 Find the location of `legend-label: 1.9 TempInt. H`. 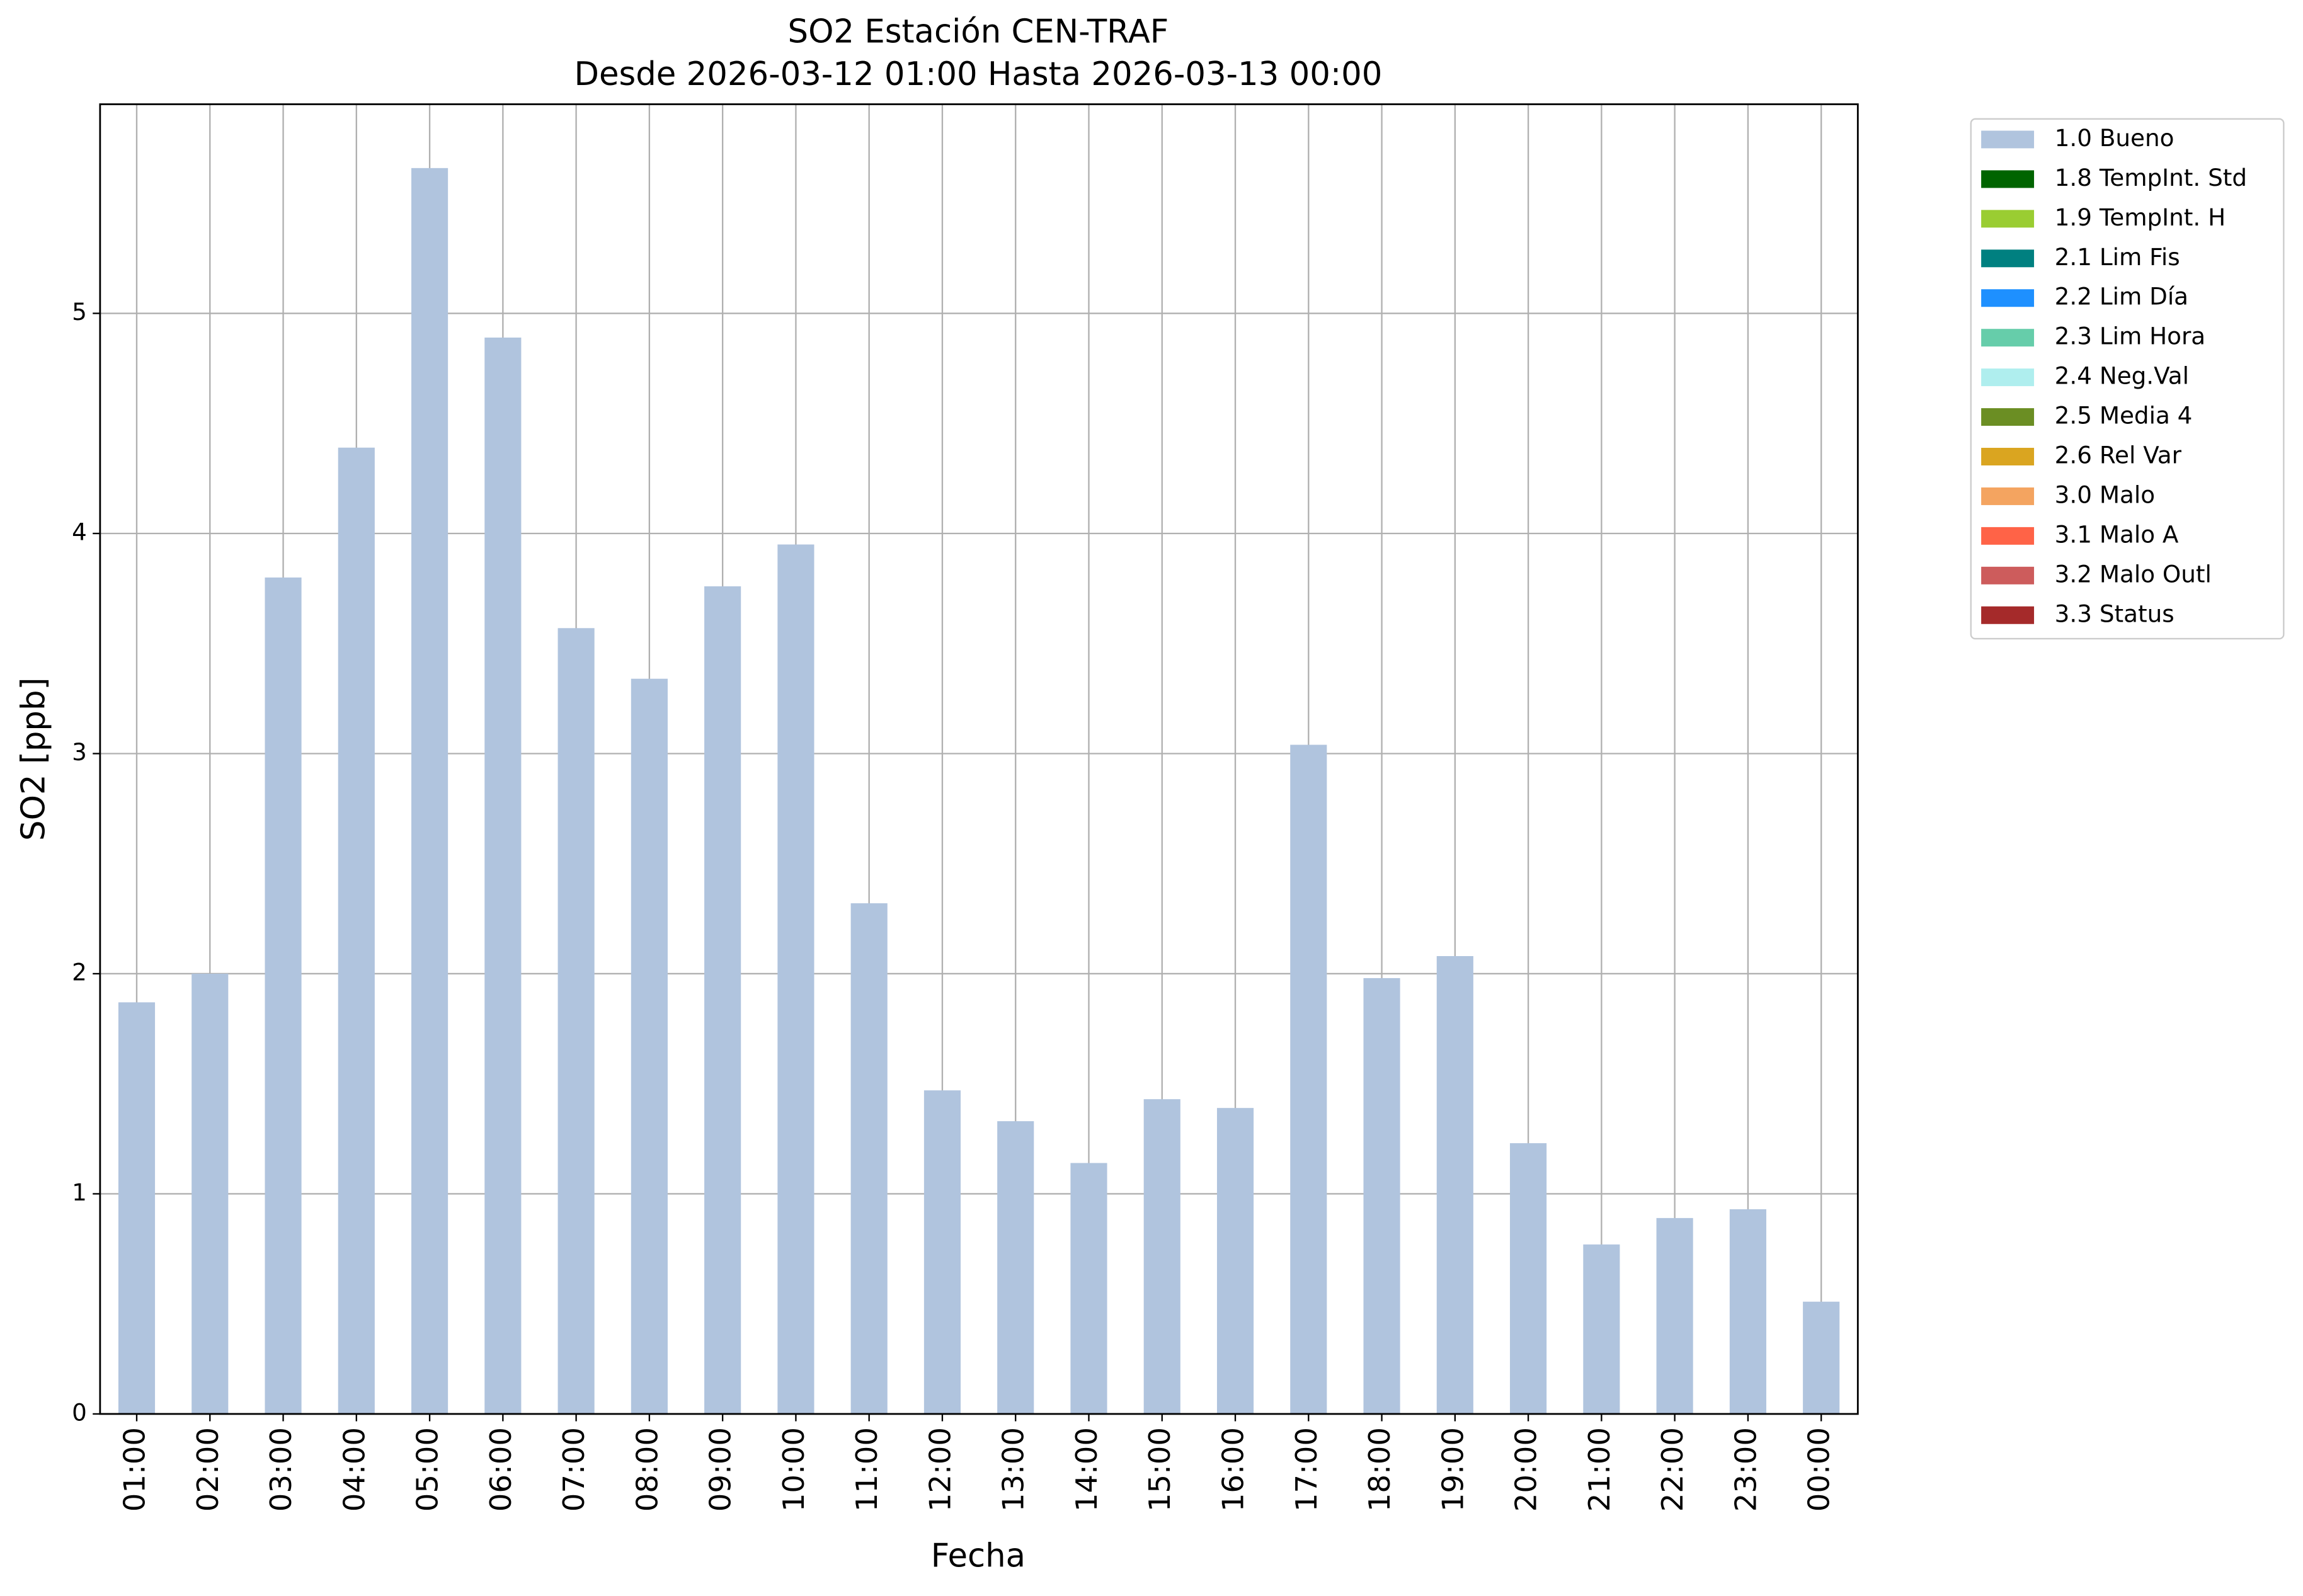

legend-label: 1.9 TempInt. H is located at coordinates (2140, 217).